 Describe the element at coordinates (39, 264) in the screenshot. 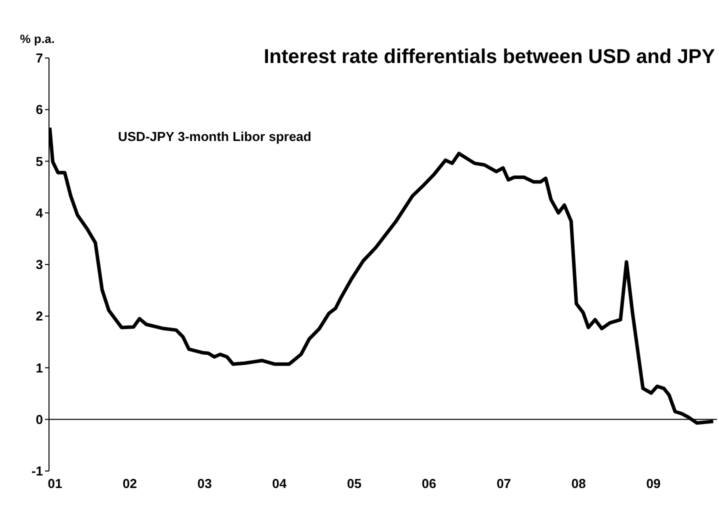

I see `y-tick-label: 3` at that location.